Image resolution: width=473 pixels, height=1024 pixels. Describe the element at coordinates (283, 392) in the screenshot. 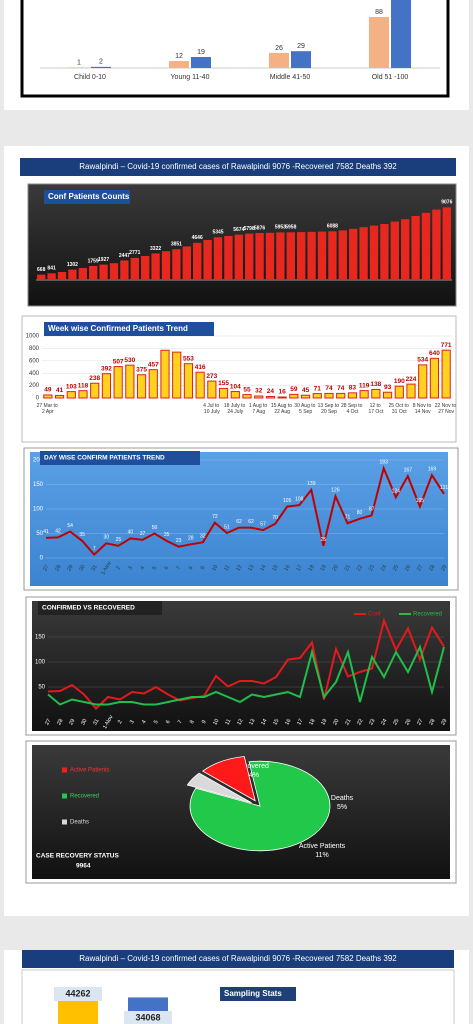

I see `value-label: 16` at that location.